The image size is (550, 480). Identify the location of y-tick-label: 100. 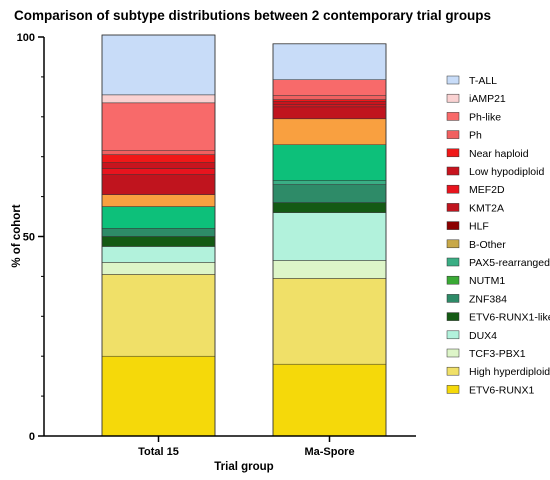
(26, 38).